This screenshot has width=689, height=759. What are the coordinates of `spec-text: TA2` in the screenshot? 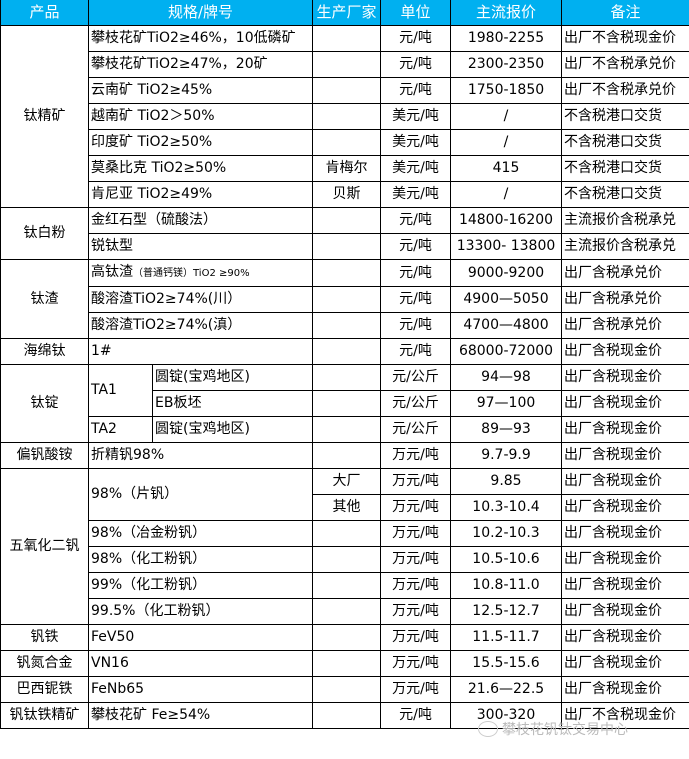 It's located at (104, 429).